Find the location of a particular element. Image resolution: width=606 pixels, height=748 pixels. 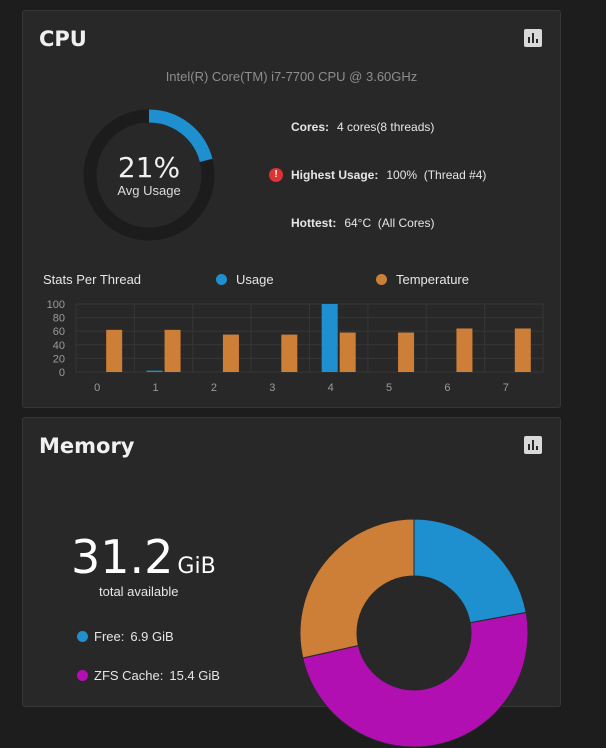

cores-value: 4 cores(8 threads) is located at coordinates (386, 127).